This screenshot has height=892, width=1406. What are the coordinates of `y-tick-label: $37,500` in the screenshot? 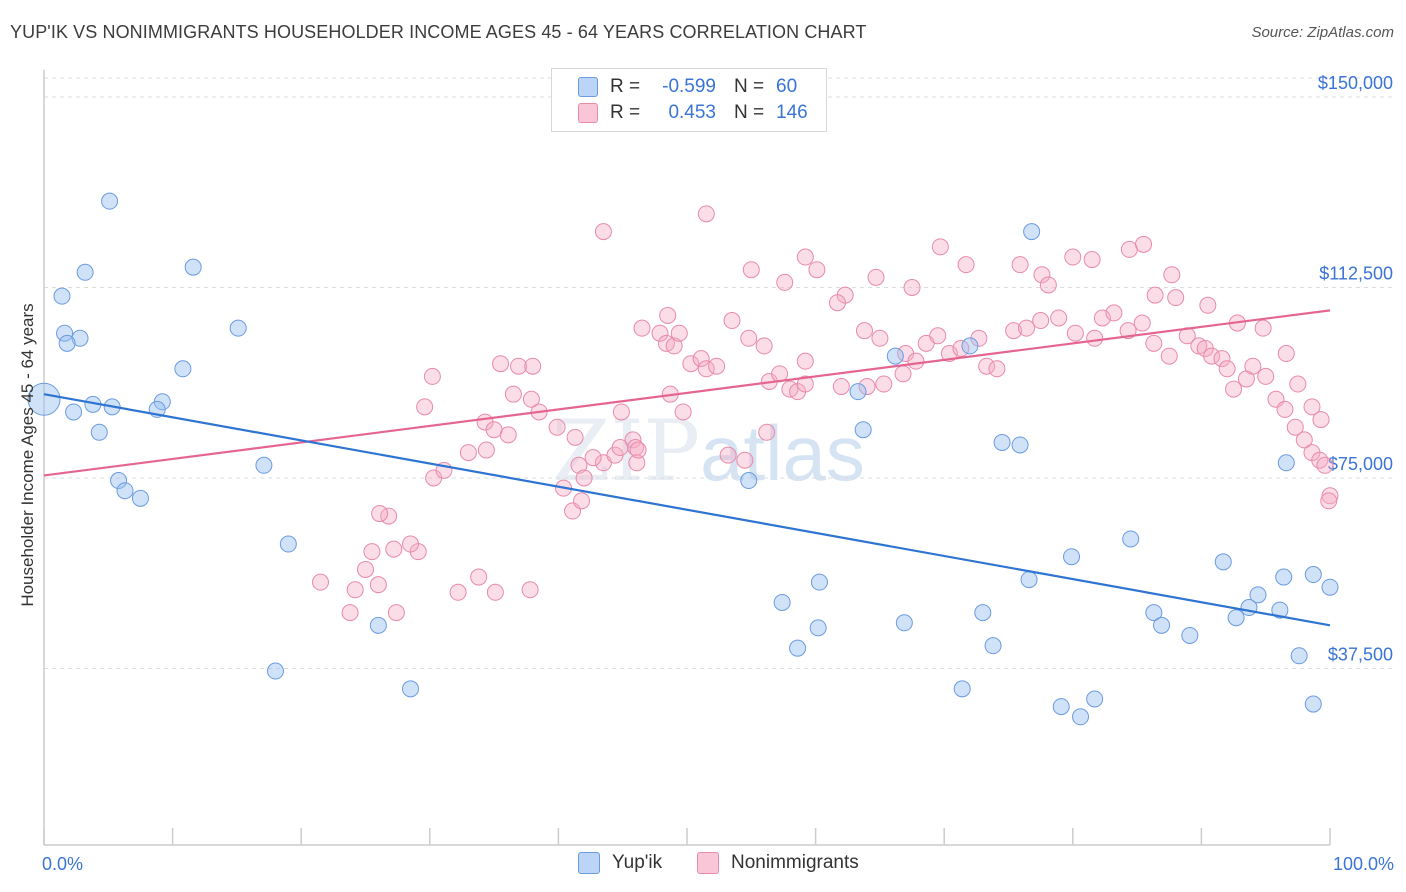 It's located at (1360, 655).